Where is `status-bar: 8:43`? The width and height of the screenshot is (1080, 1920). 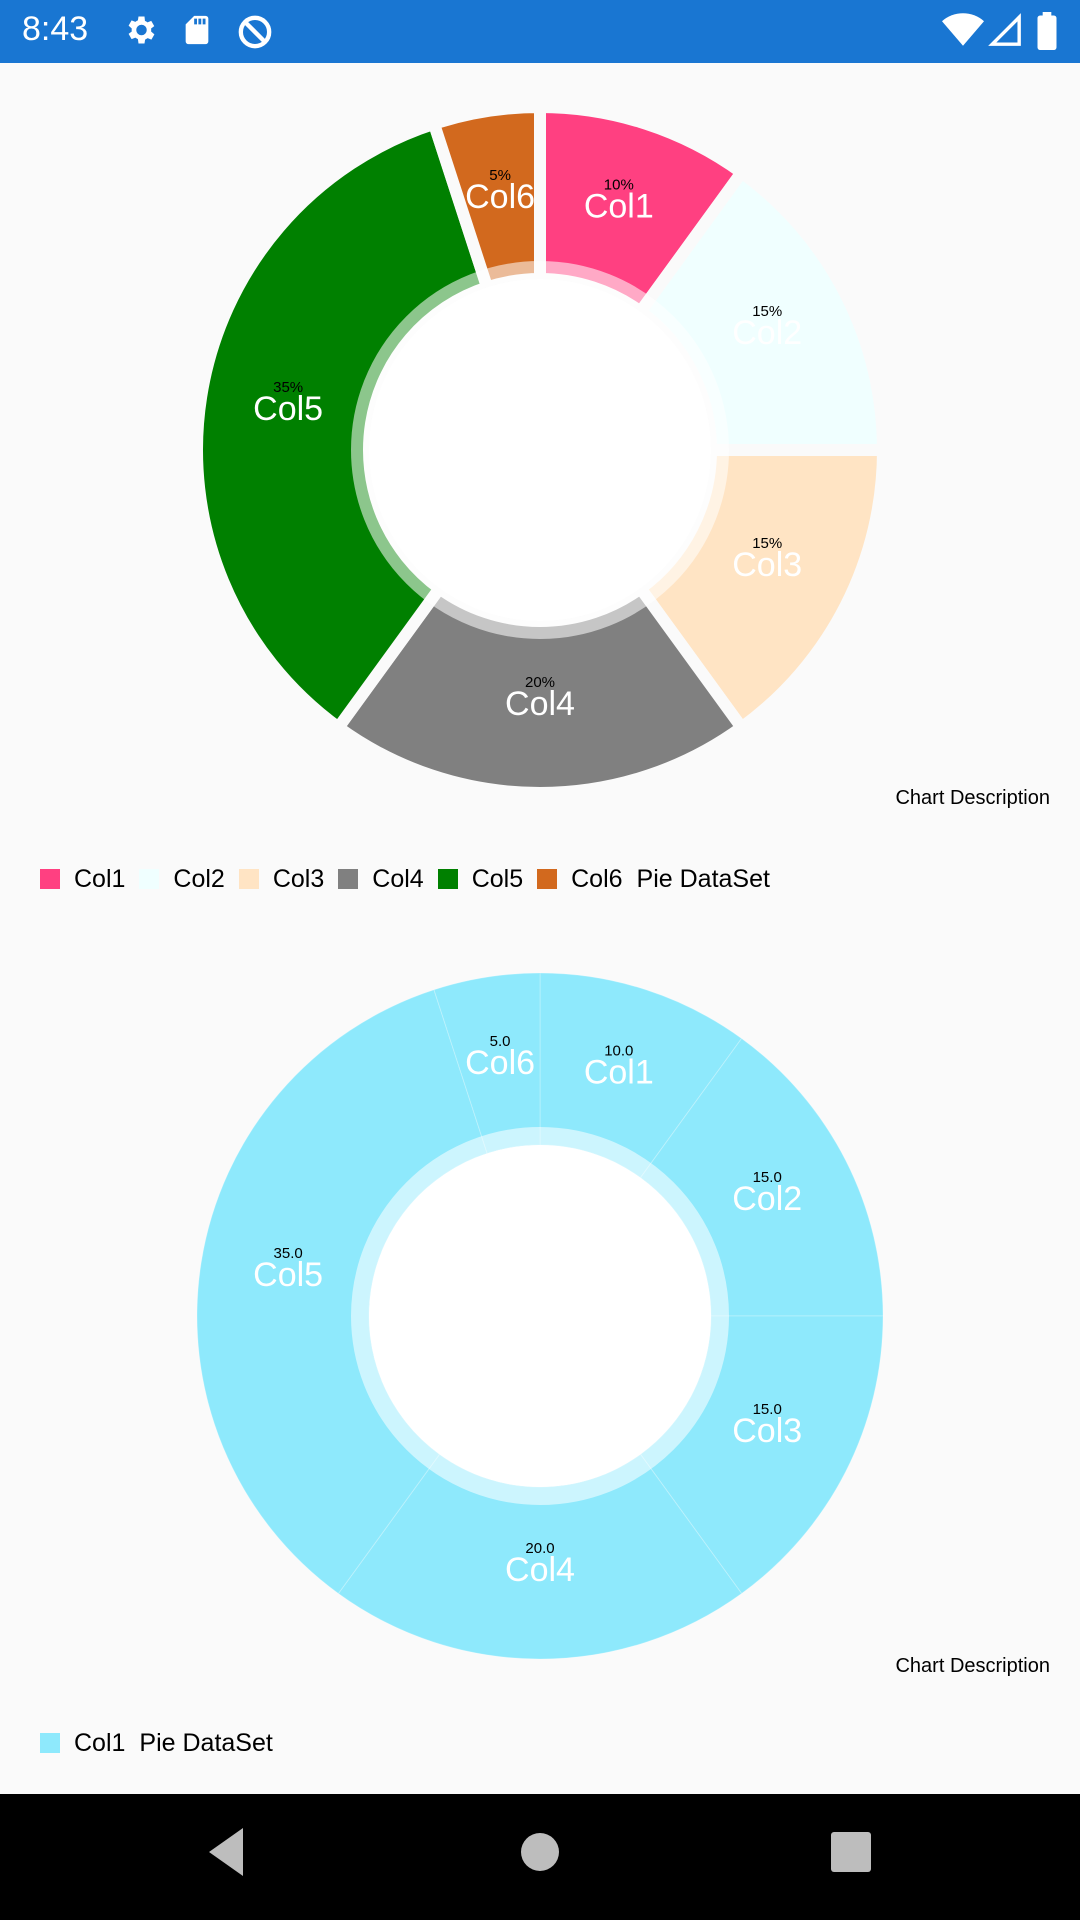 status-bar: 8:43 is located at coordinates (540, 31).